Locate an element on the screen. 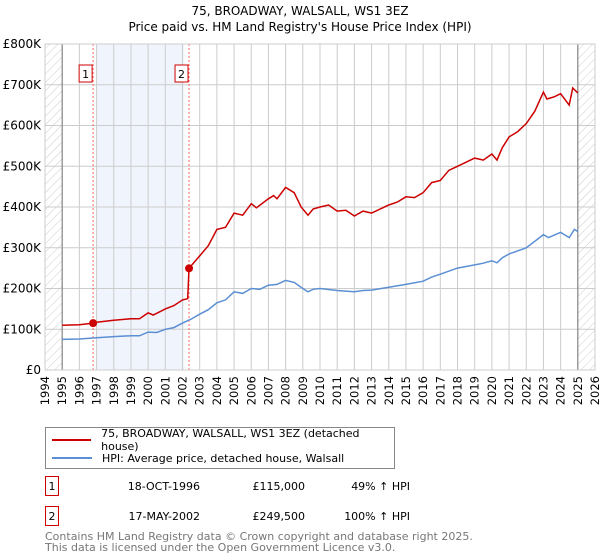 The width and height of the screenshot is (600, 560). x-tick-label: 2026 is located at coordinates (594, 390).